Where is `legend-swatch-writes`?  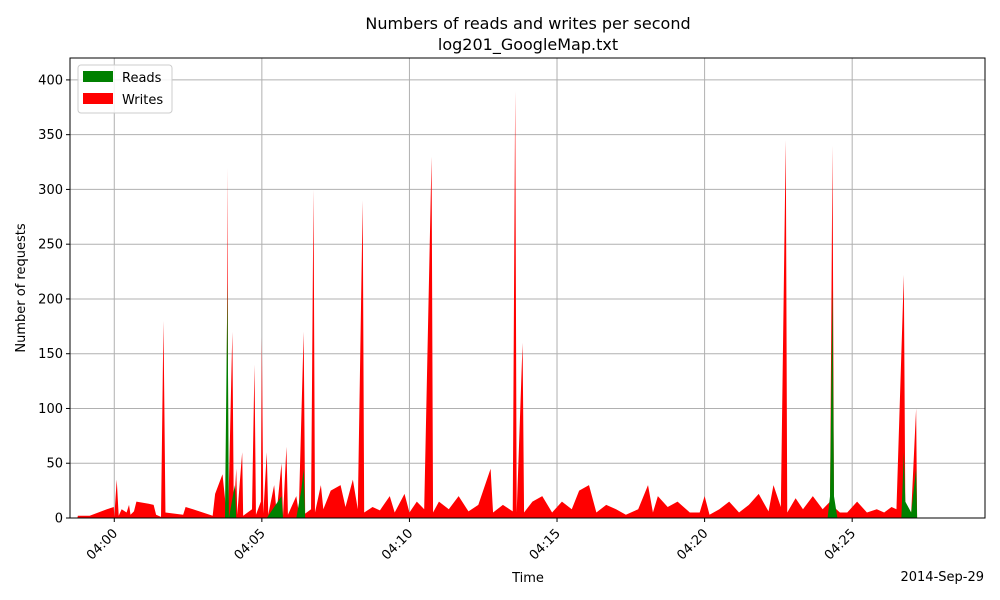 legend-swatch-writes is located at coordinates (98, 98).